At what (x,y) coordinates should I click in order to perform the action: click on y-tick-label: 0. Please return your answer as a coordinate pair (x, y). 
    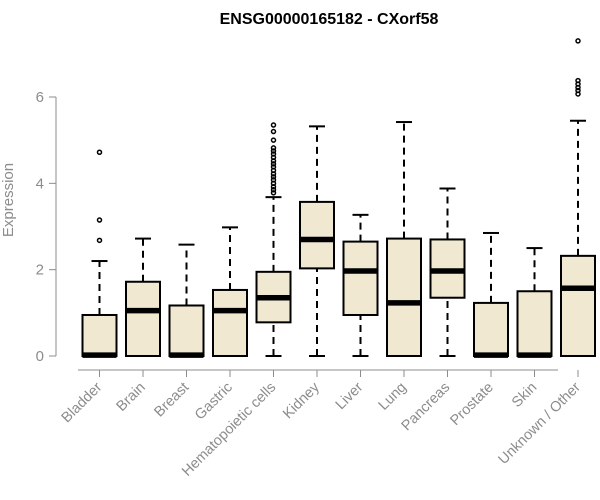
    Looking at the image, I should click on (40, 356).